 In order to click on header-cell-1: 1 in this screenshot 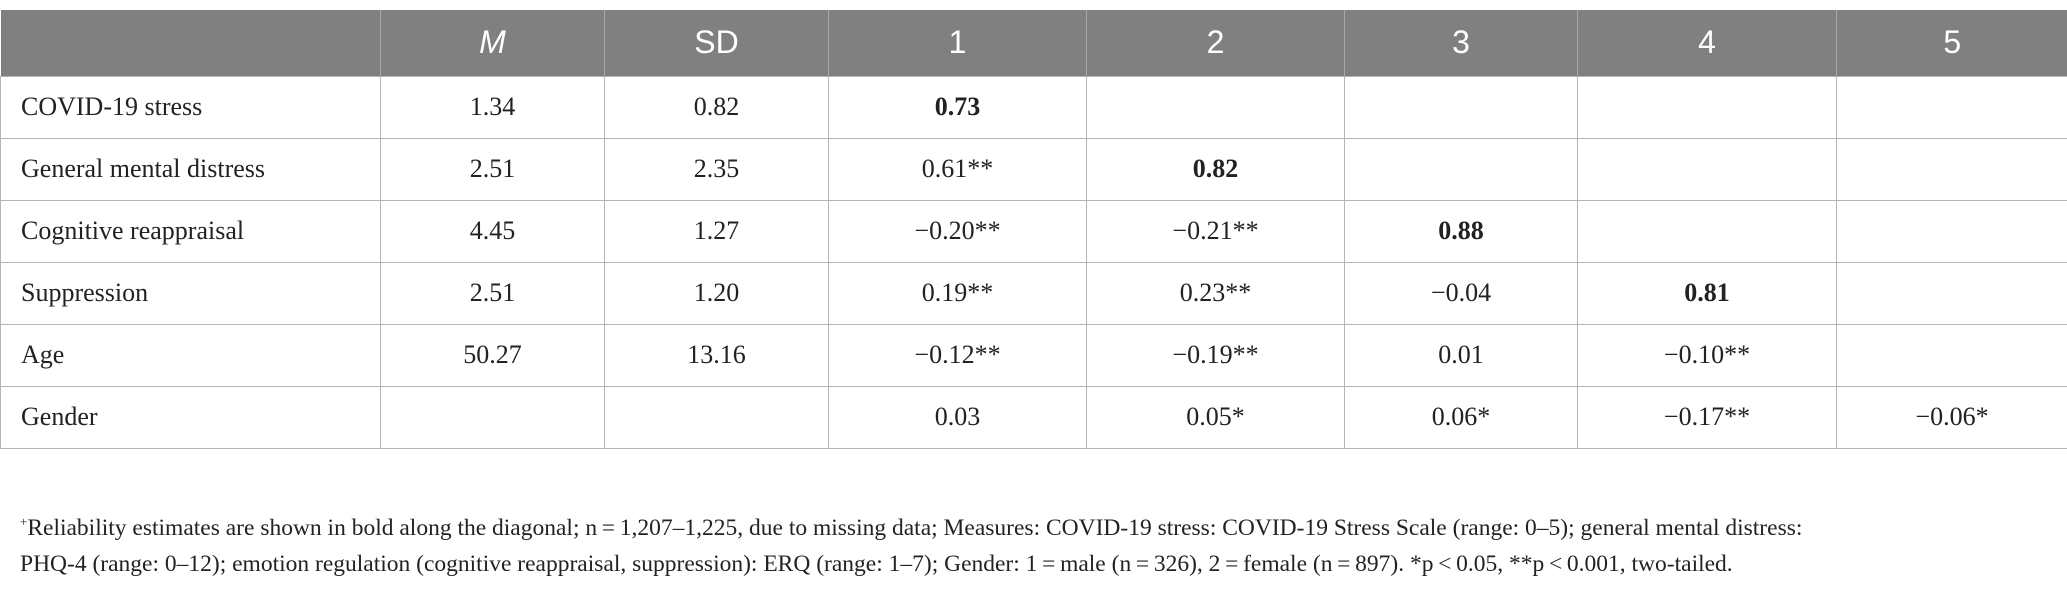, I will do `click(957, 43)`.